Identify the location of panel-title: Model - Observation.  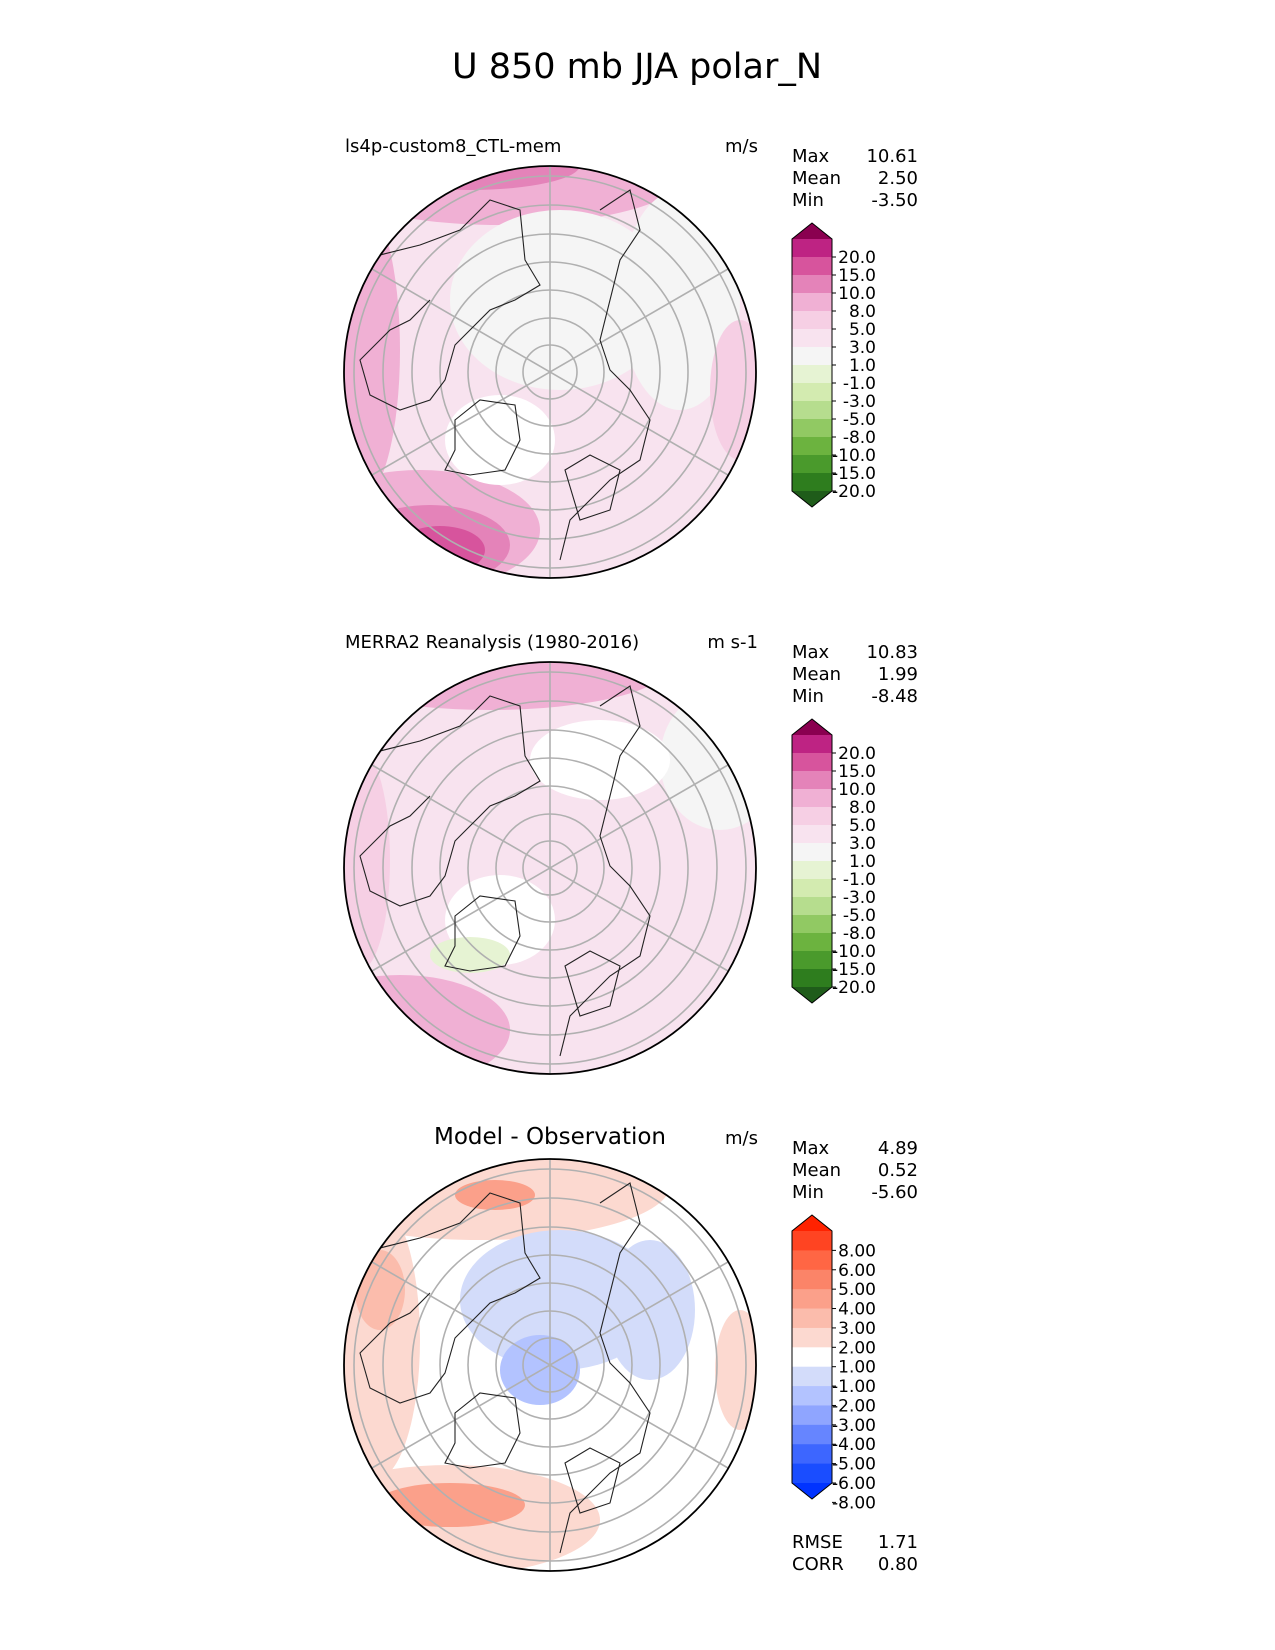
(550, 1137).